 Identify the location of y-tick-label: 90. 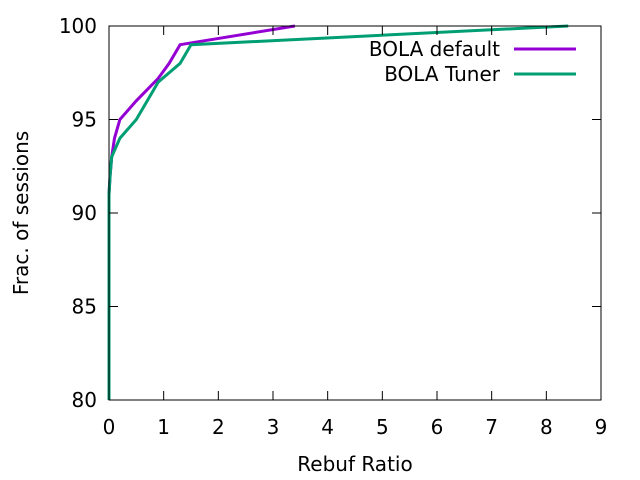
(84, 213).